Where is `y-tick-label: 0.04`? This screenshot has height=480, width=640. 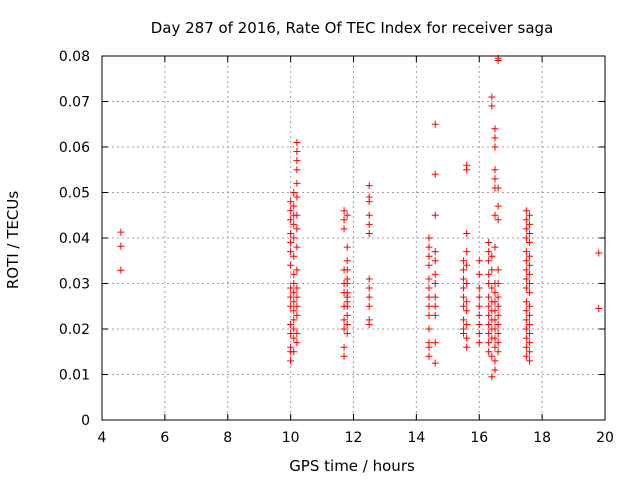 y-tick-label: 0.04 is located at coordinates (74, 239).